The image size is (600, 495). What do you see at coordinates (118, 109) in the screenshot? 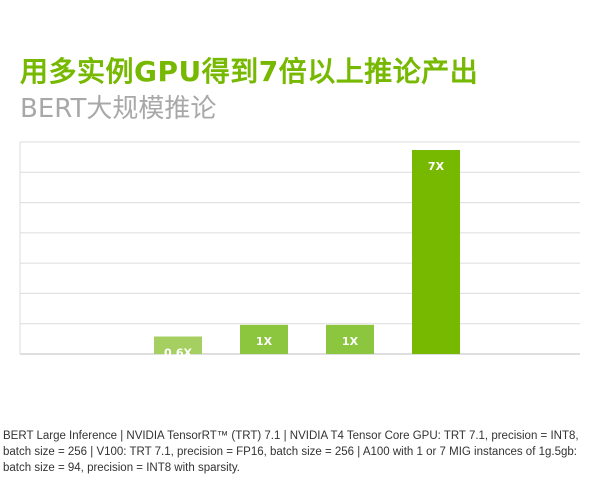
I see `chart-subtitle: BERT大规模推论` at bounding box center [118, 109].